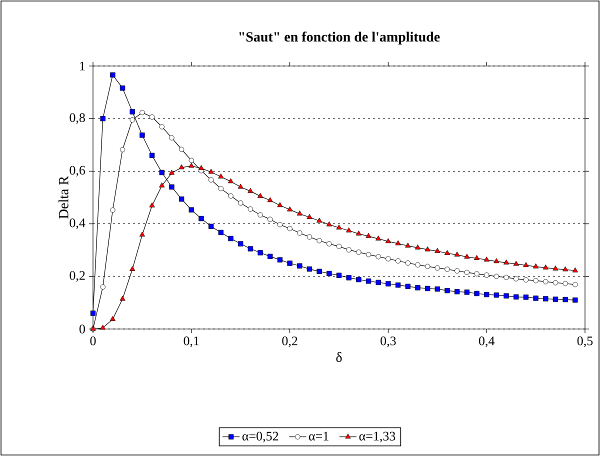 The width and height of the screenshot is (601, 456). Describe the element at coordinates (486, 342) in the screenshot. I see `x-tick-label: 0,4` at that location.